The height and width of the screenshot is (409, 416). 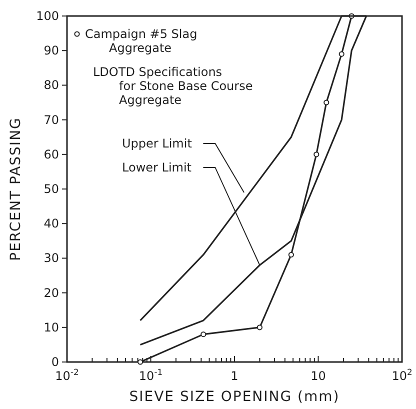 What do you see at coordinates (234, 397) in the screenshot?
I see `x-axis-title: SIEVE SIZE OPENING (mm)` at bounding box center [234, 397].